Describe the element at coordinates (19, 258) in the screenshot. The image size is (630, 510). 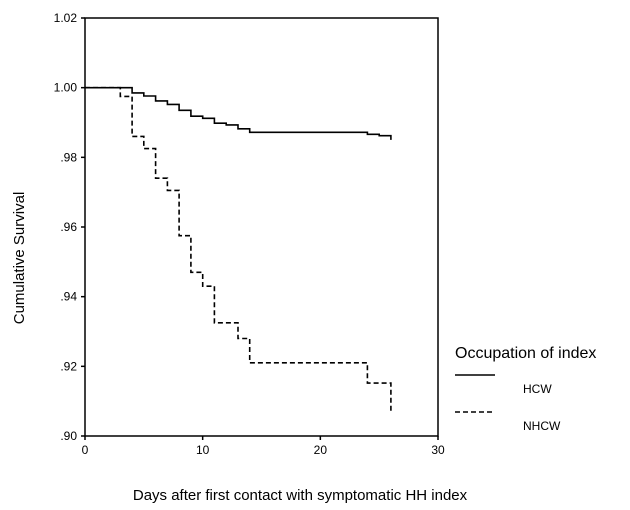
I see `y-axis-title: Cumulative Survival` at that location.